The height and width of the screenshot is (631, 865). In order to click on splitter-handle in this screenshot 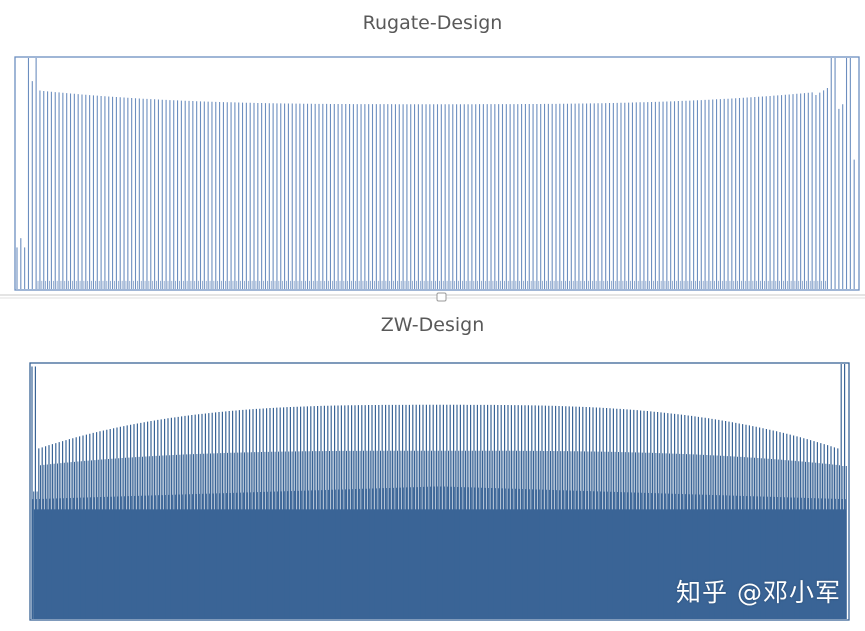, I will do `click(441, 297)`.